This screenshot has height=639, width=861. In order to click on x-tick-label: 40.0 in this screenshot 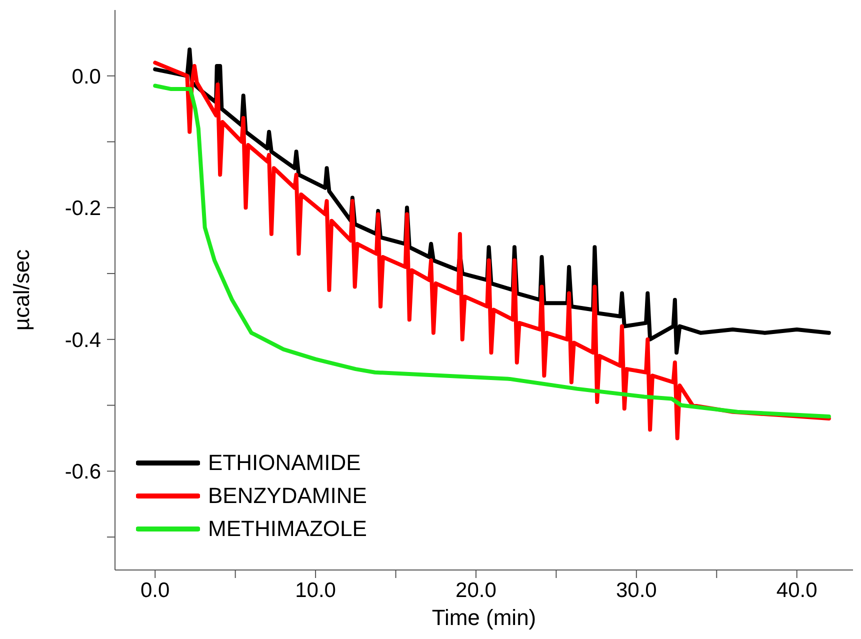, I will do `click(797, 590)`.